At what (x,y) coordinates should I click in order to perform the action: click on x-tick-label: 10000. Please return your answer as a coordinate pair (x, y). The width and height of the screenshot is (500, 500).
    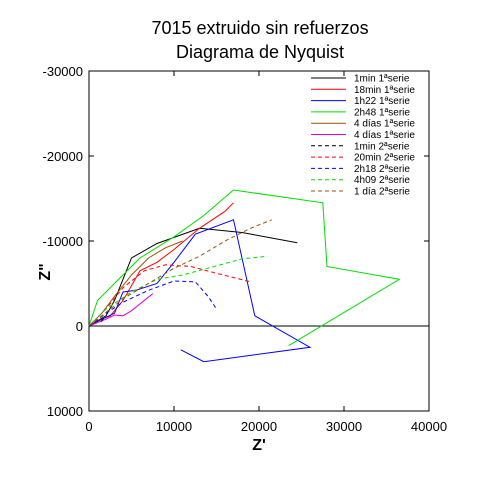
    Looking at the image, I should click on (174, 426).